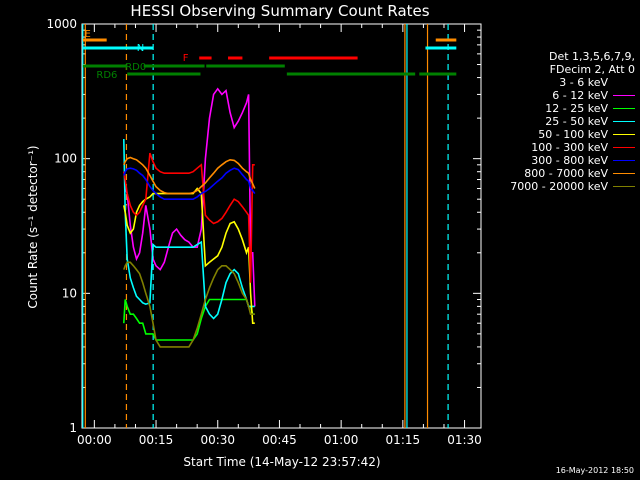 This screenshot has width=640, height=480. I want to click on flag-label-n: N, so click(140, 48).